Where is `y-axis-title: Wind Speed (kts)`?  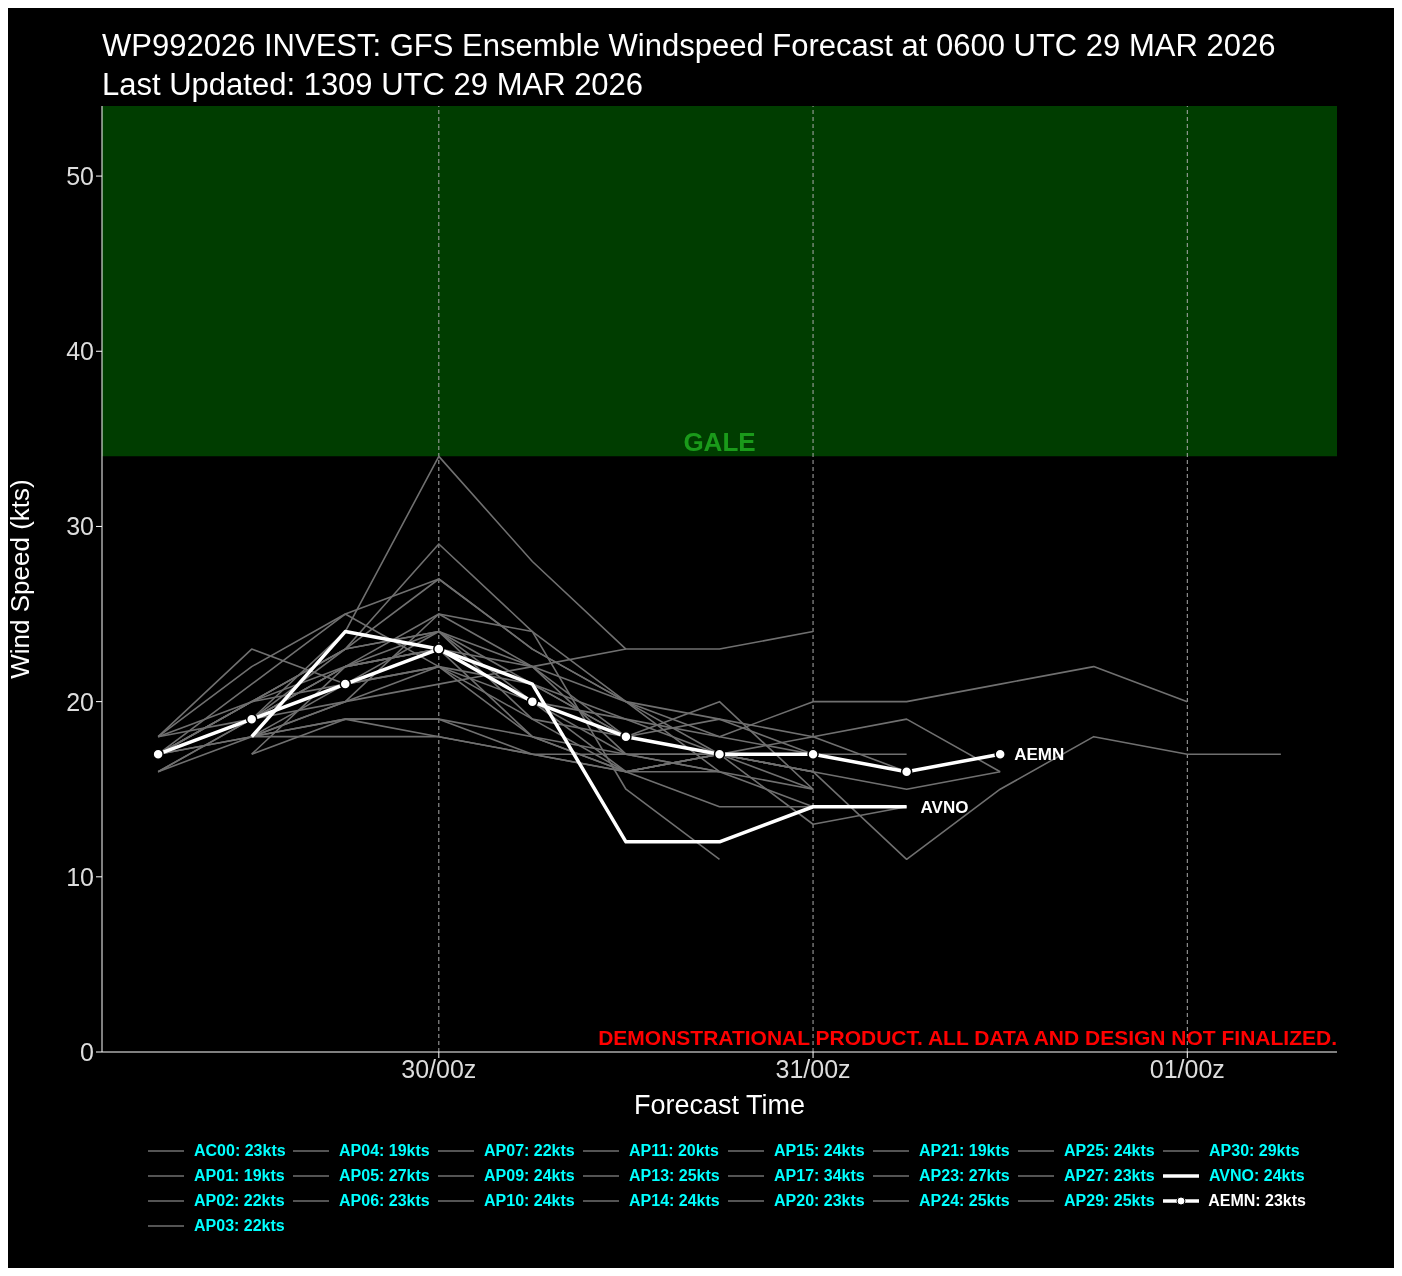
y-axis-title: Wind Speed (kts) is located at coordinates (20, 579).